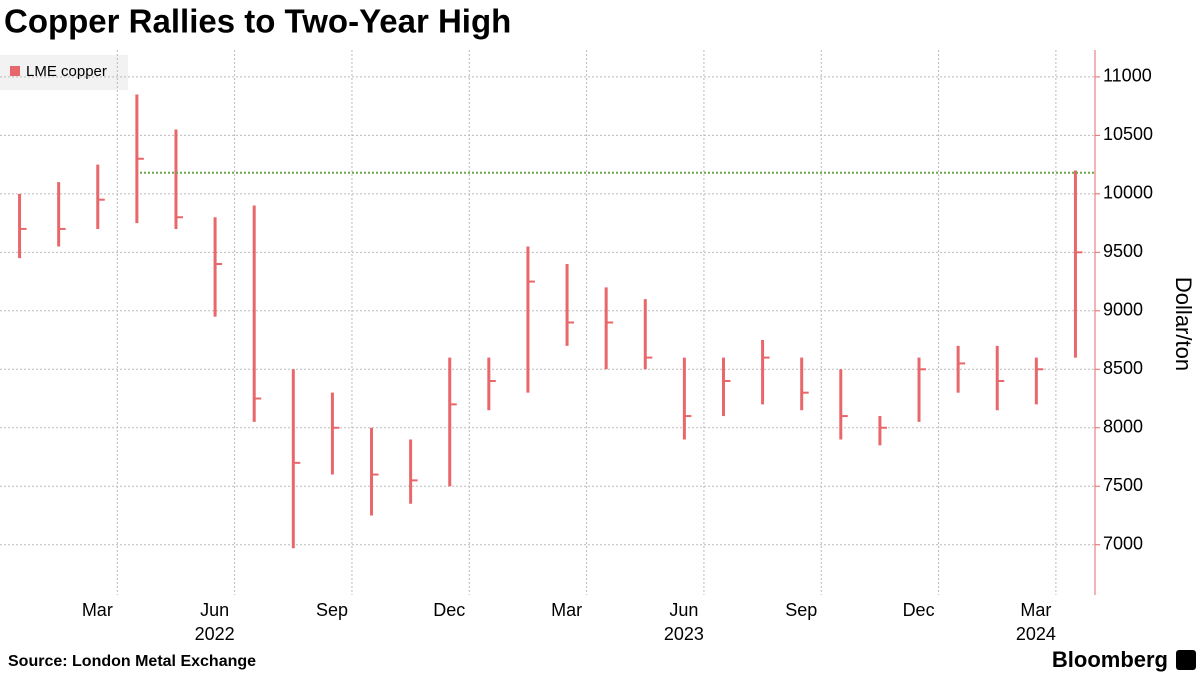 The image size is (1200, 675). What do you see at coordinates (1123, 427) in the screenshot?
I see `y-tick-label: 8000` at bounding box center [1123, 427].